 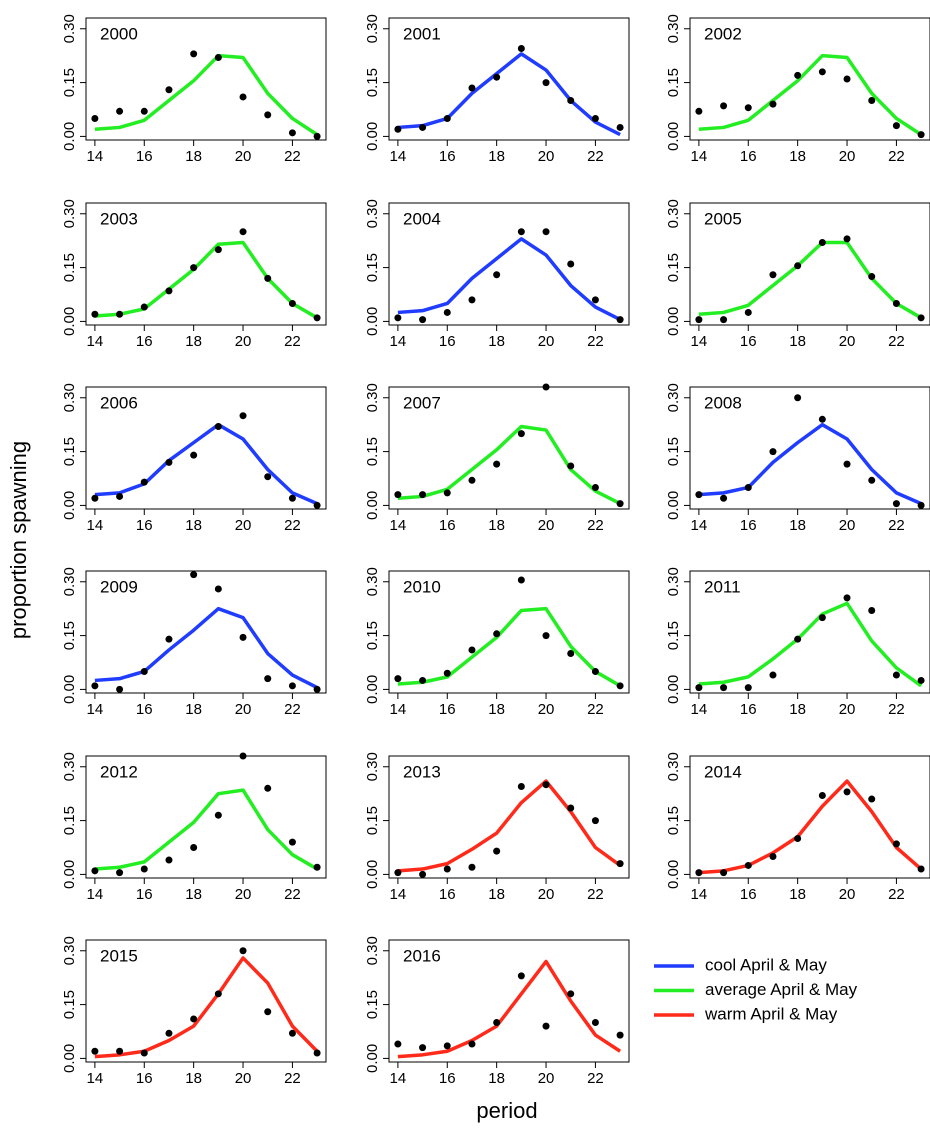 What do you see at coordinates (766, 964) in the screenshot?
I see `legend-label: cool April & May` at bounding box center [766, 964].